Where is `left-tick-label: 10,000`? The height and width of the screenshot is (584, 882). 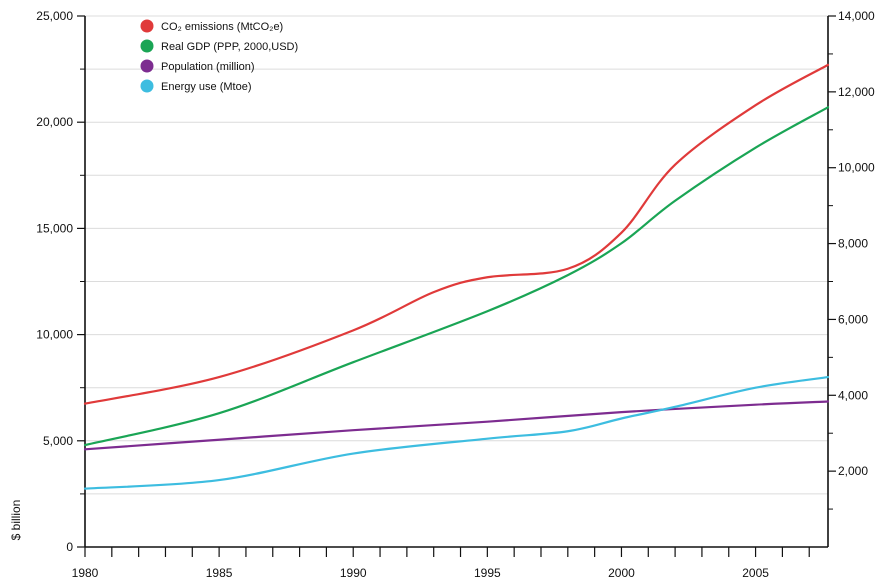
left-tick-label: 10,000 is located at coordinates (54, 335).